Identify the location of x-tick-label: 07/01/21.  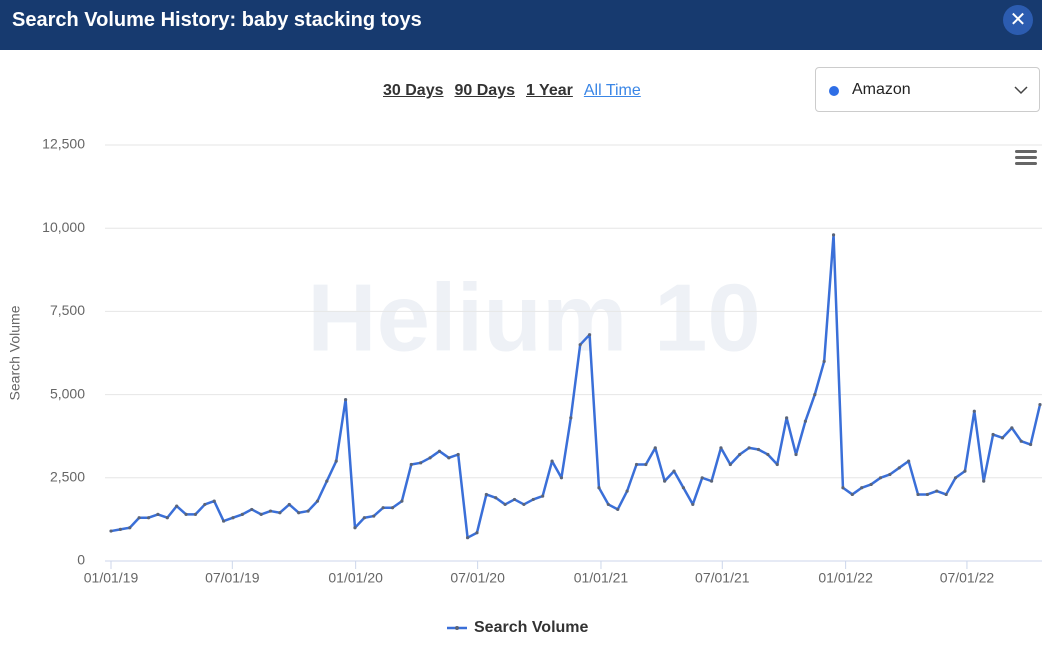
(722, 578).